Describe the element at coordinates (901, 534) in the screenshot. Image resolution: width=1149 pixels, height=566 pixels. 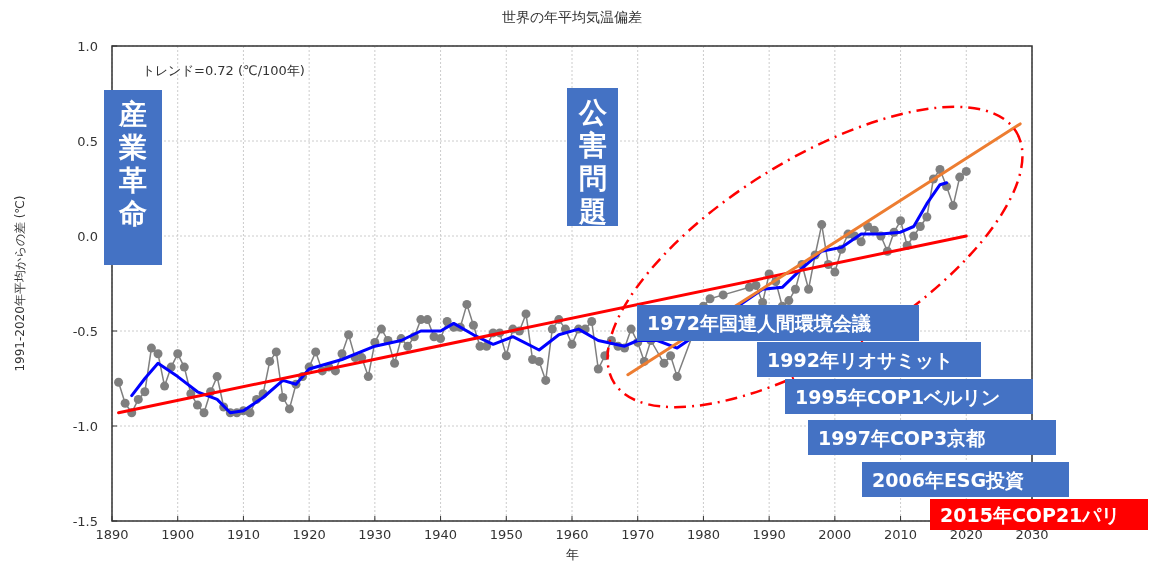
I see `x-tick-label: 2010` at that location.